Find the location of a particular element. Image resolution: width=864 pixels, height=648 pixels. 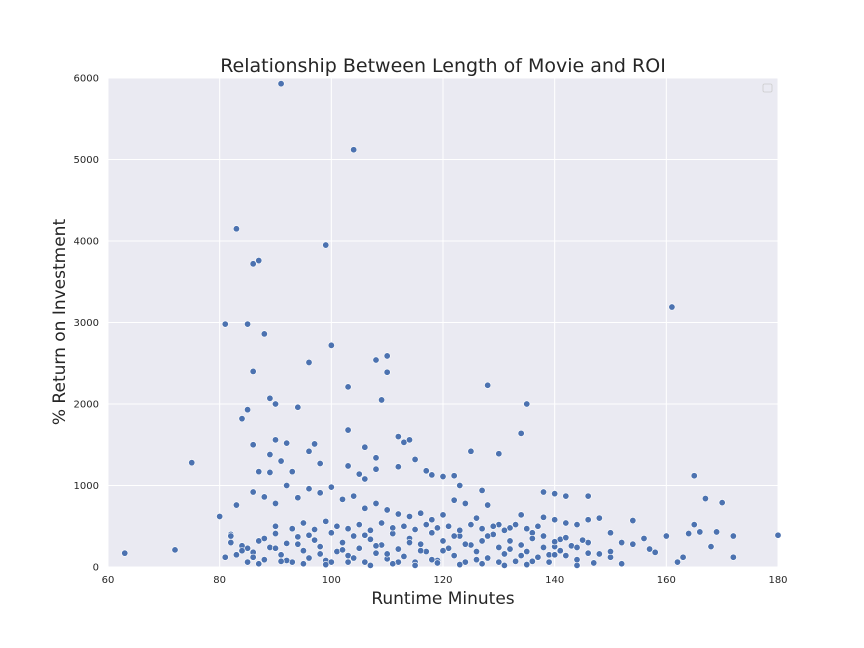

y-axis-title: % Return on Investment is located at coordinates (60, 322).